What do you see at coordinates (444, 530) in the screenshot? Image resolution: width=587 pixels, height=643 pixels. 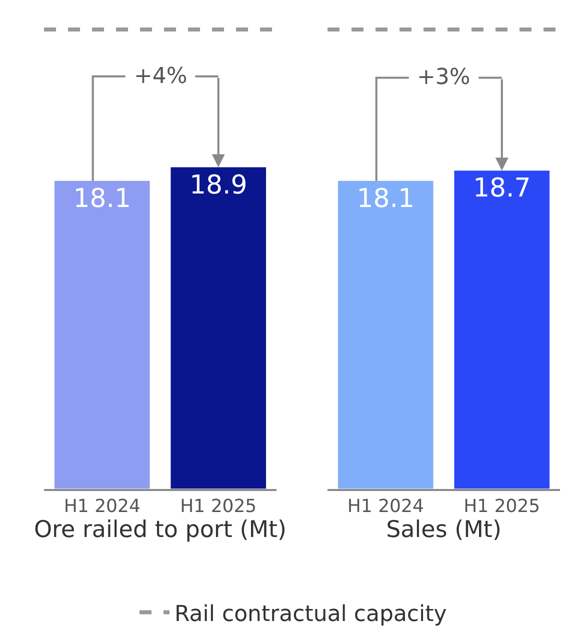 I see `x-axis-title: Sales (Mt)` at bounding box center [444, 530].